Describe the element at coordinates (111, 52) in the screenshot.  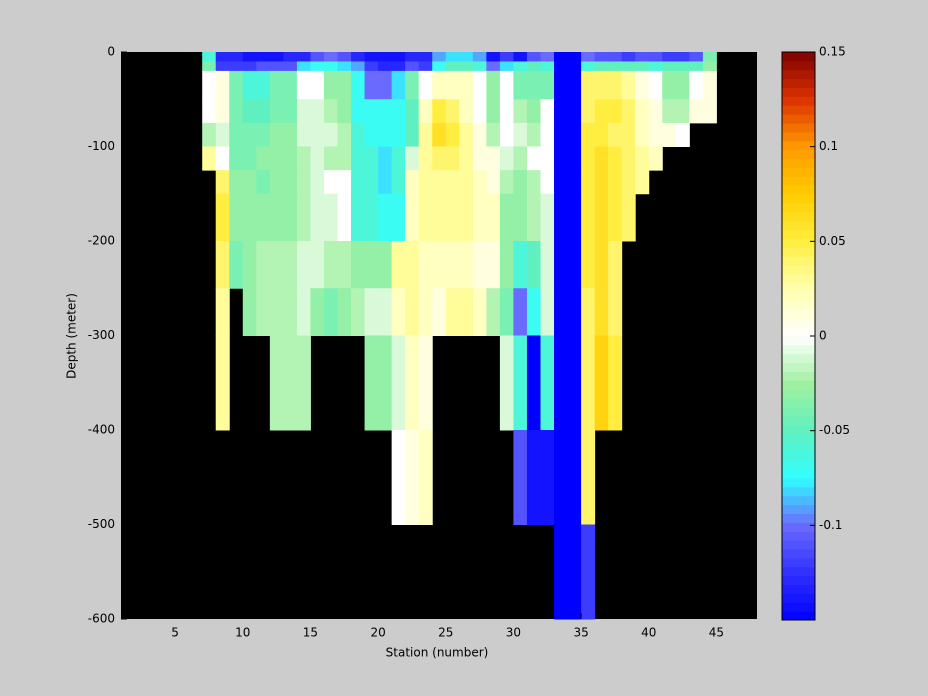
I see `y-tick-label: 0` at that location.